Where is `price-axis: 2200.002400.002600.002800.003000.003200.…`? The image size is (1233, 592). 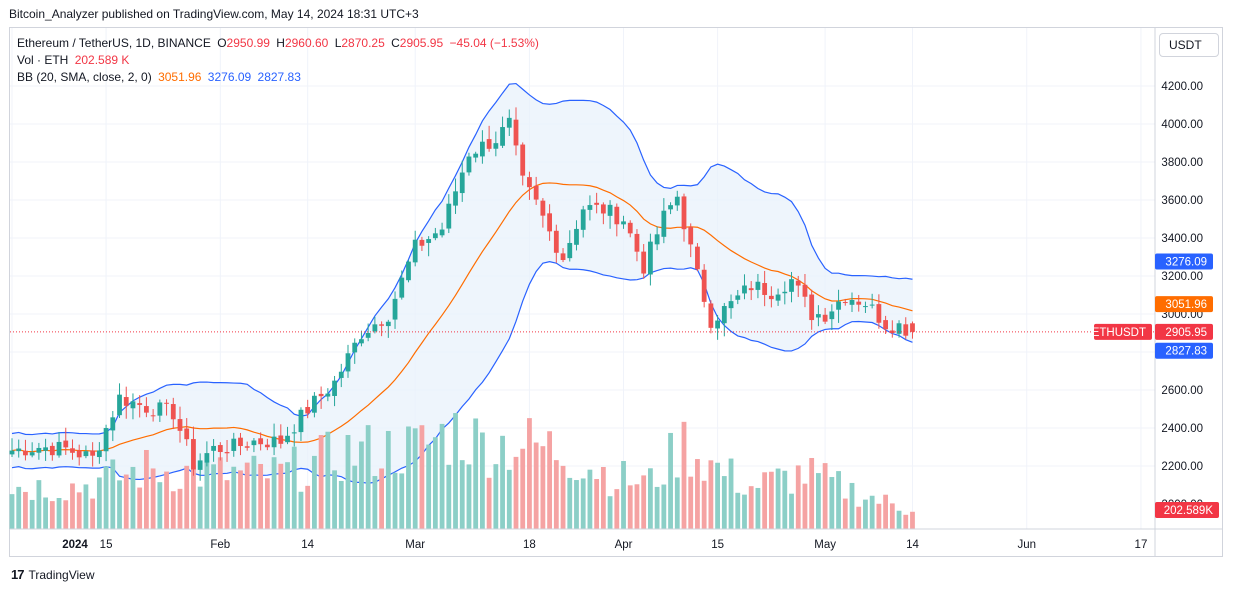
price-axis: 2200.002400.002600.002800.003000.003200.… is located at coordinates (1182, 296).